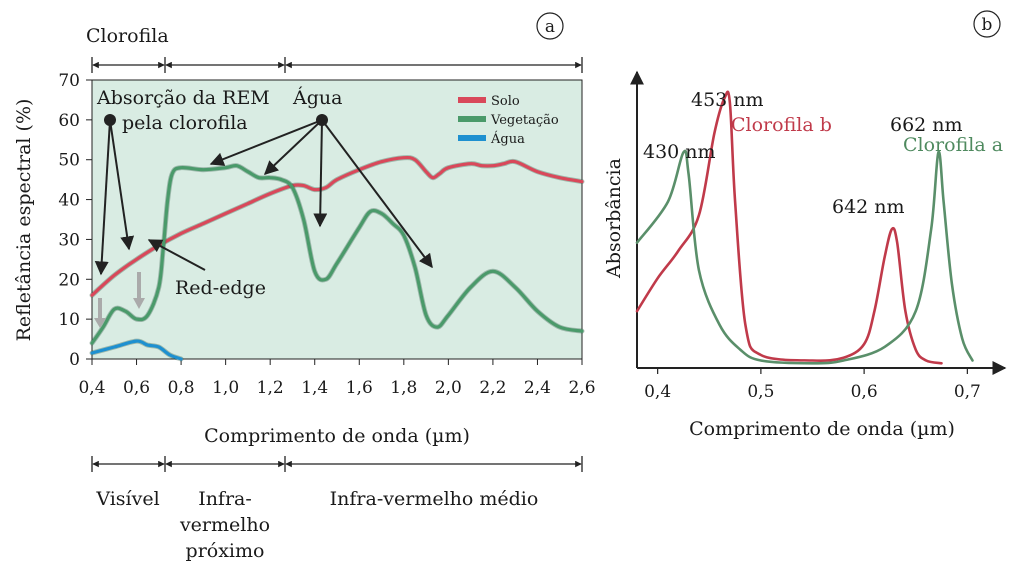 The height and width of the screenshot is (565, 1011). Describe the element at coordinates (507, 139) in the screenshot. I see `legend-label-agua: Água` at that location.